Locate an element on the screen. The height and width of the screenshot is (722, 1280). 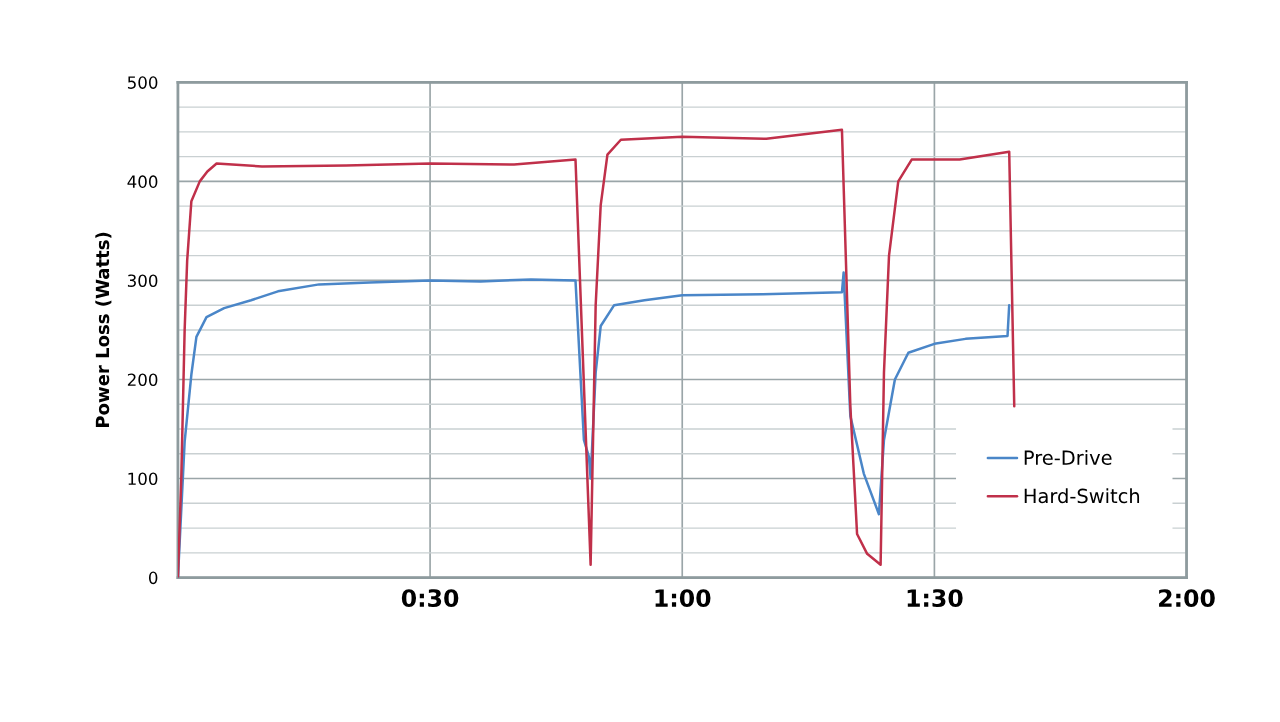
x-tick-label: 2:00 is located at coordinates (1187, 598).